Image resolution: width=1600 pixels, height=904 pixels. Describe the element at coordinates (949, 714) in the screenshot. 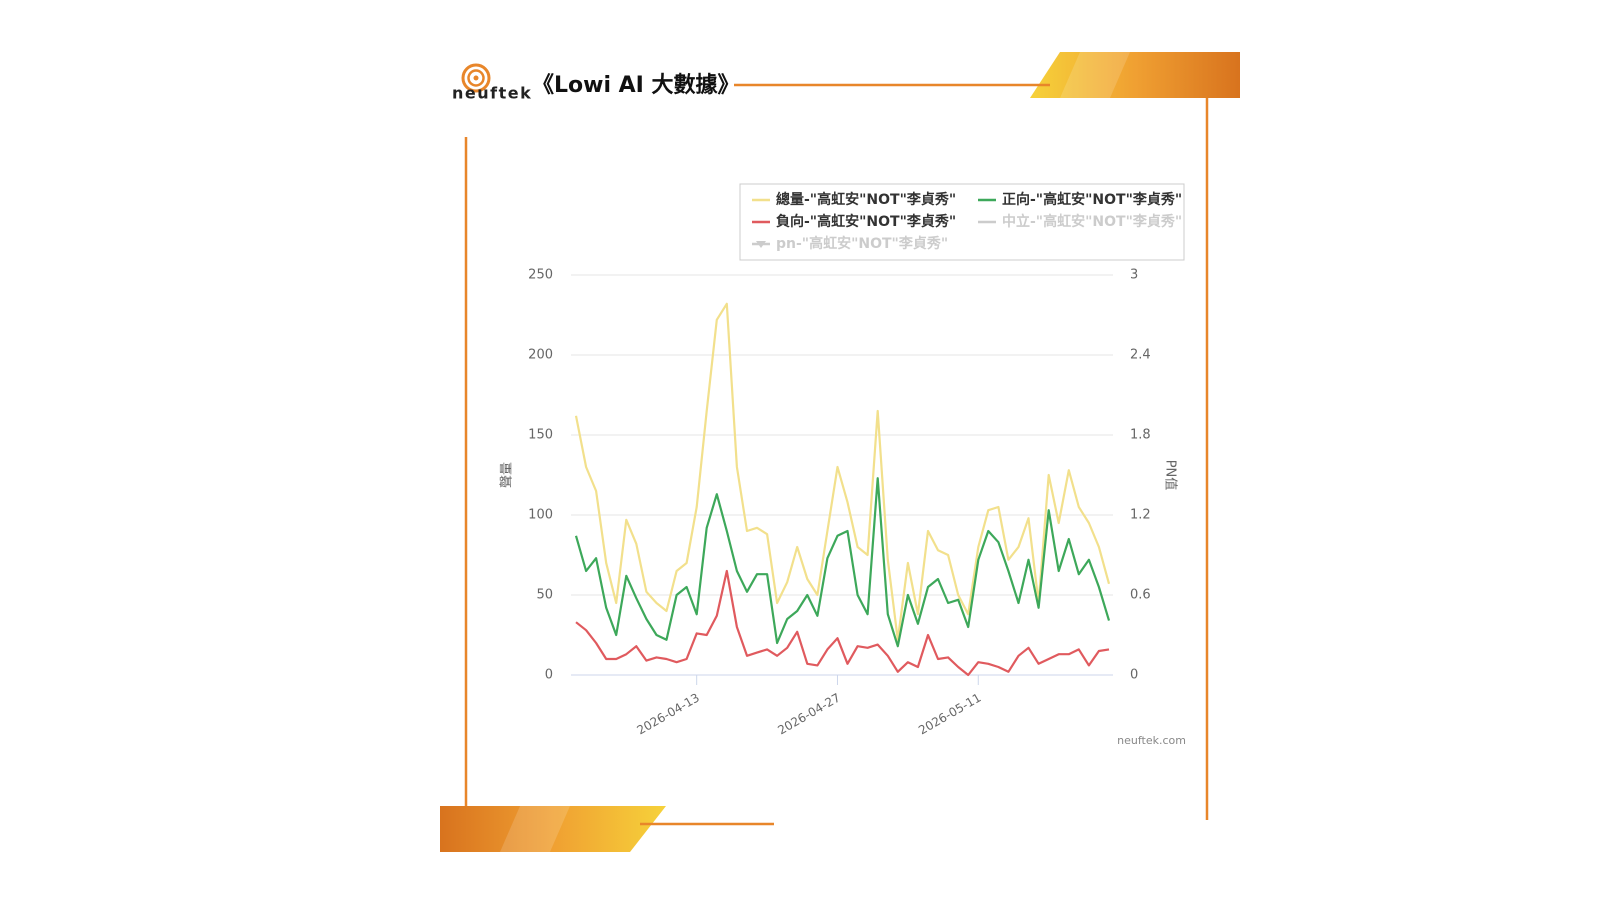

I see `x-tick-label: 2026-05-11` at that location.